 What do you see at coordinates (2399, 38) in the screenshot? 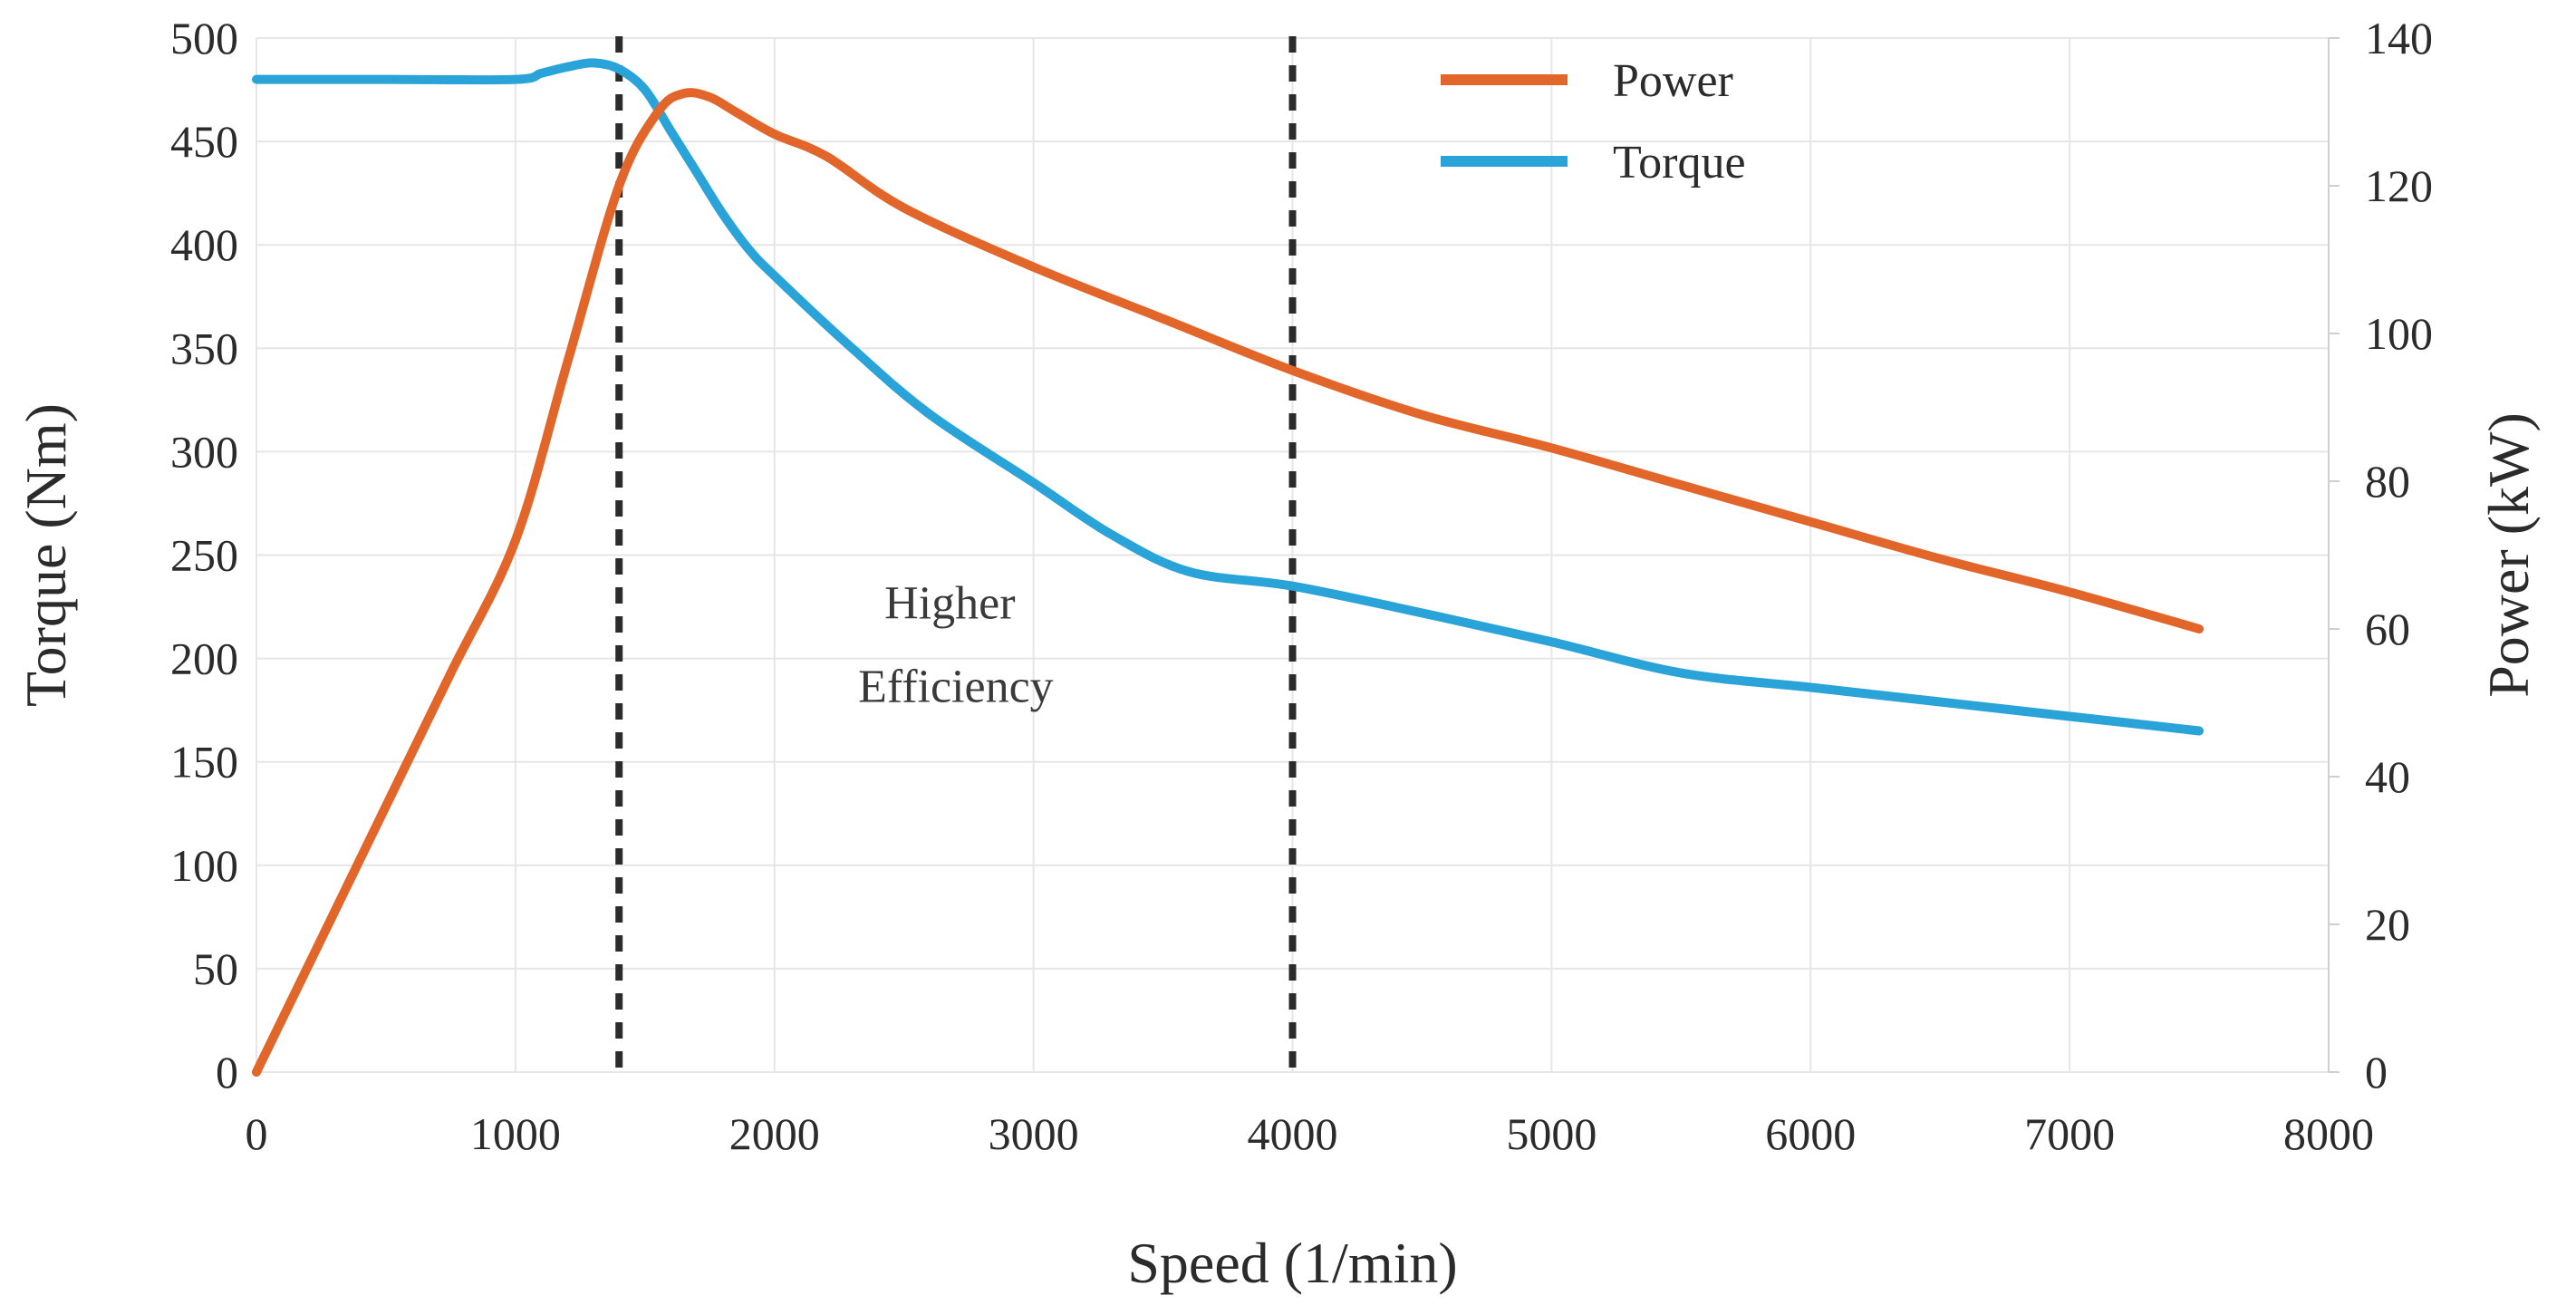
I see `y2-tick-label-140: 140` at bounding box center [2399, 38].